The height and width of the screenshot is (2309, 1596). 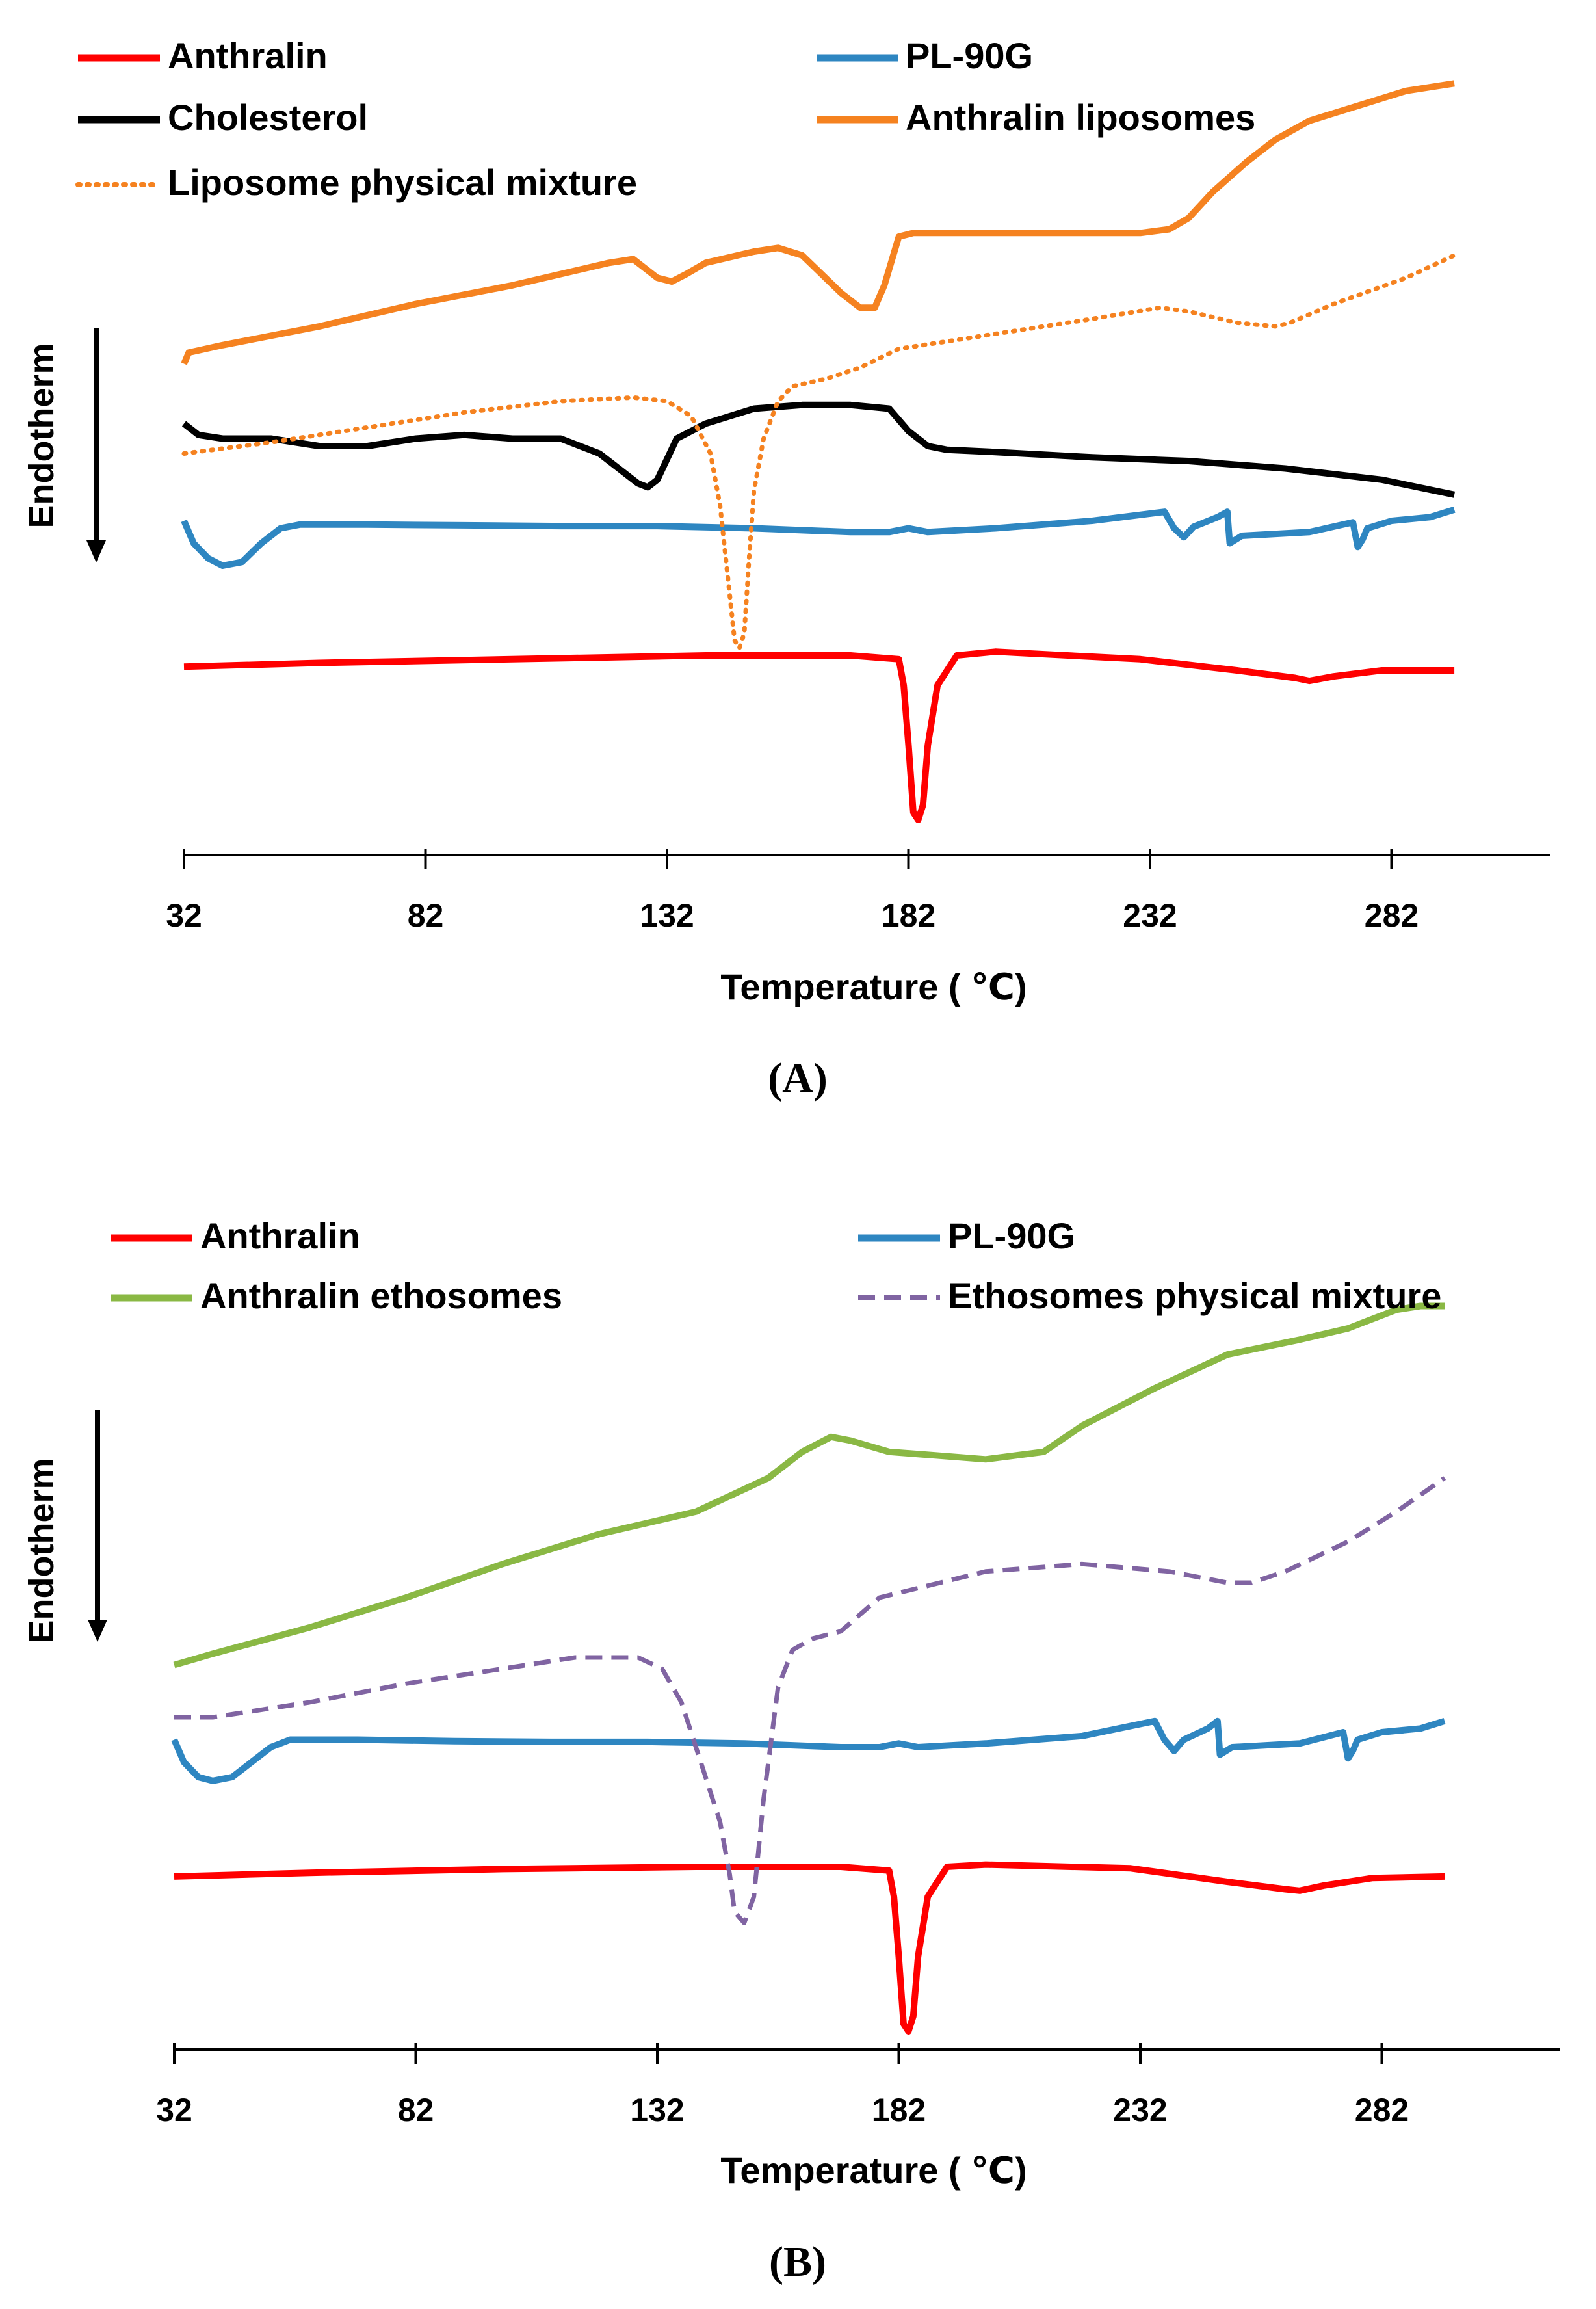 What do you see at coordinates (809, 1485) in the screenshot?
I see `series-line-anthralin-ethosomes` at bounding box center [809, 1485].